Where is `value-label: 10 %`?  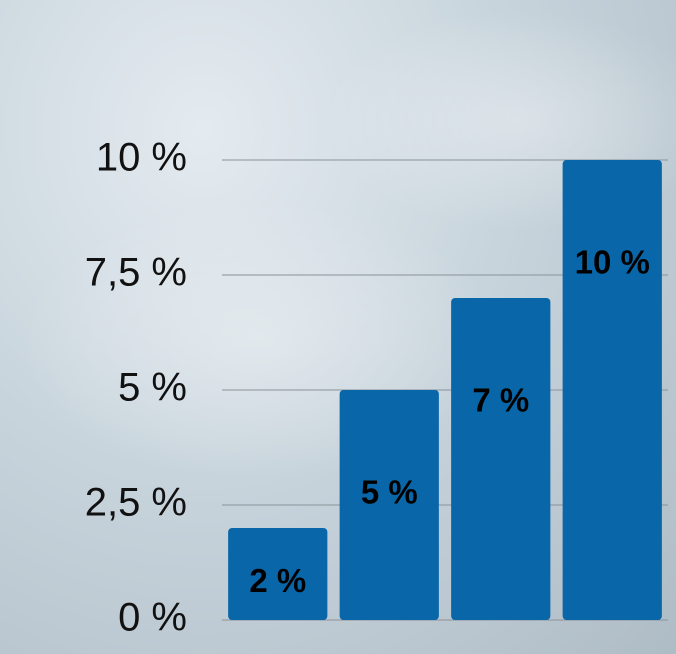 value-label: 10 % is located at coordinates (612, 262).